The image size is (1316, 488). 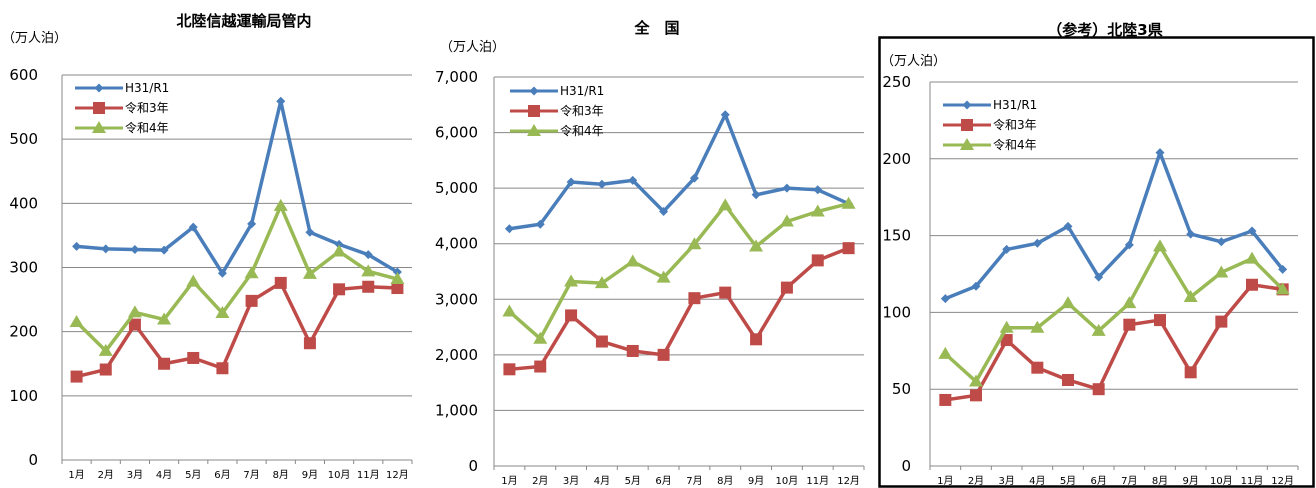 I want to click on y-tick-label: 3,000, so click(x=456, y=299).